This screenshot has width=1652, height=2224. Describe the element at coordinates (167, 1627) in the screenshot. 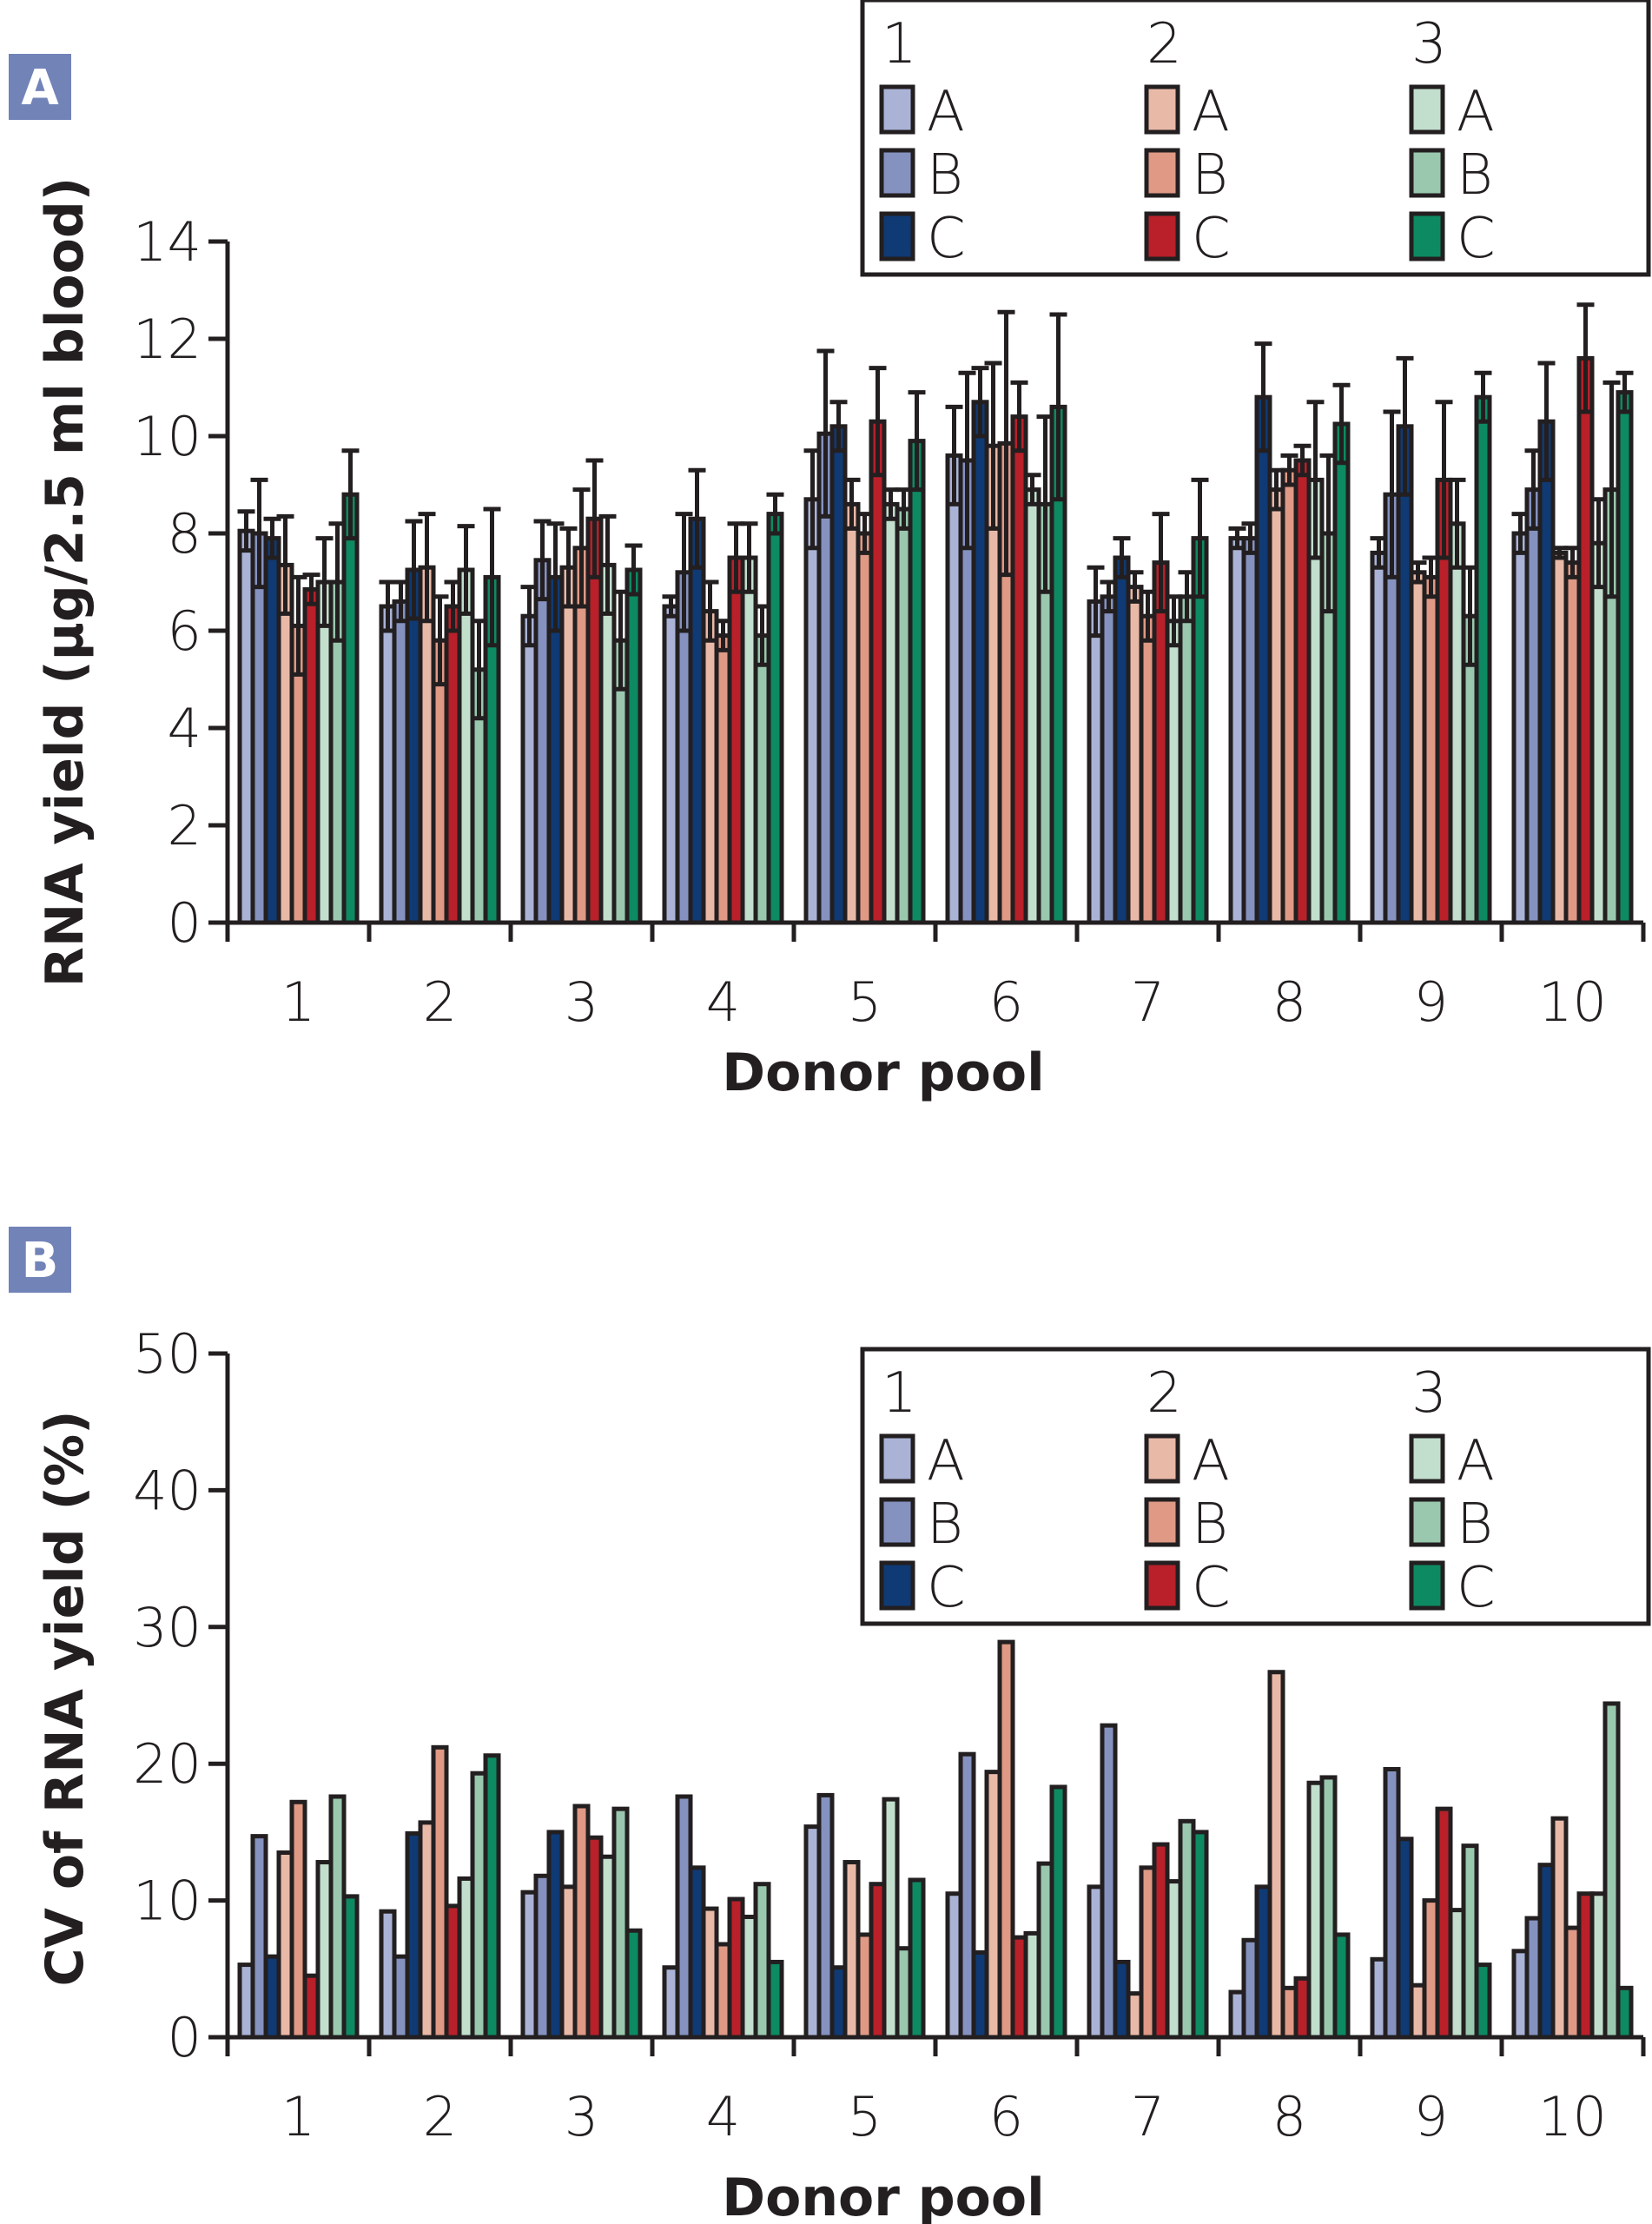

I see `y-tick-label: 30` at that location.